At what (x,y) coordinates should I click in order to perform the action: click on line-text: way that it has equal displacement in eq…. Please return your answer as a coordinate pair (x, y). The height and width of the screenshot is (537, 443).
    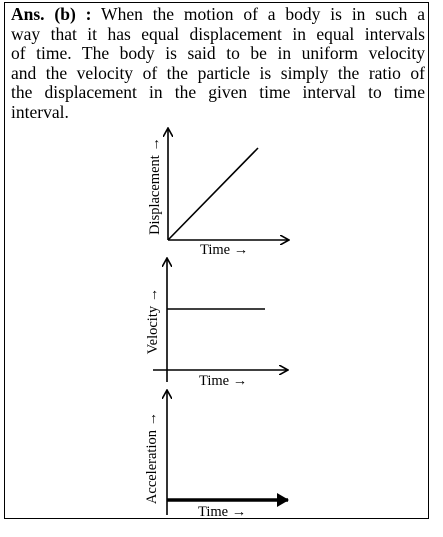
    Looking at the image, I should click on (218, 33).